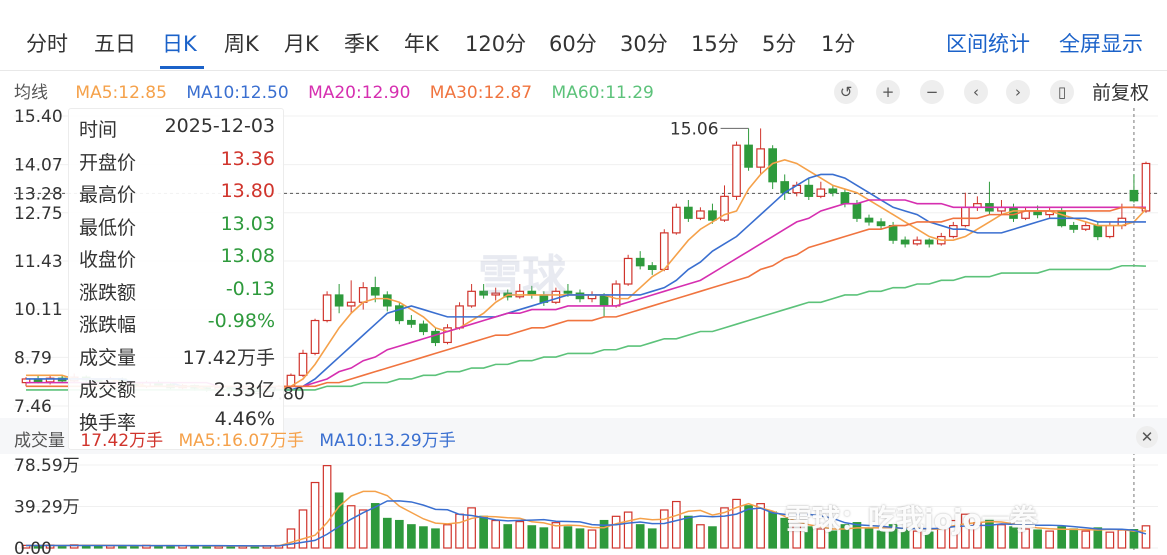 Image resolution: width=1167 pixels, height=555 pixels. What do you see at coordinates (359, 93) in the screenshot?
I see `ma20-legend: MA20:12.90` at bounding box center [359, 93].